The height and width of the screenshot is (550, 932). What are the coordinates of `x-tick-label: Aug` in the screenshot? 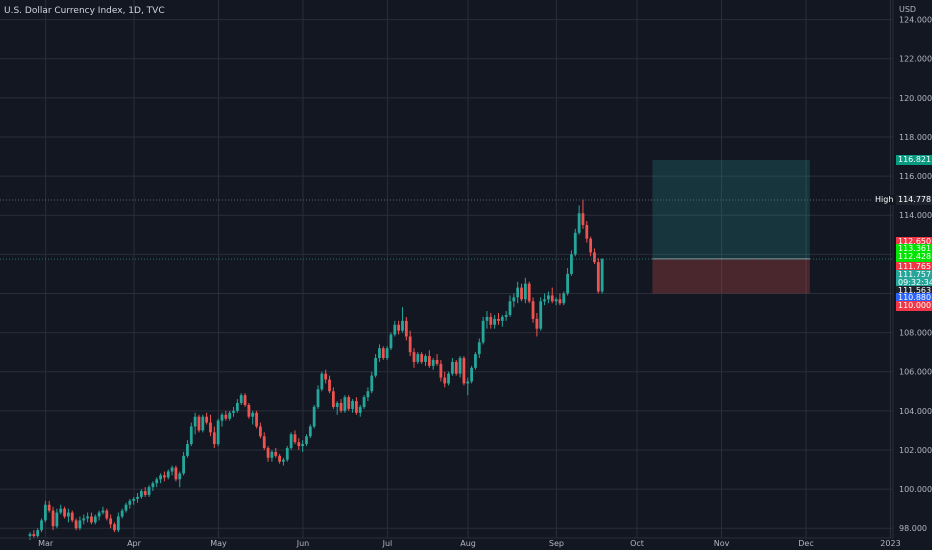 It's located at (468, 543).